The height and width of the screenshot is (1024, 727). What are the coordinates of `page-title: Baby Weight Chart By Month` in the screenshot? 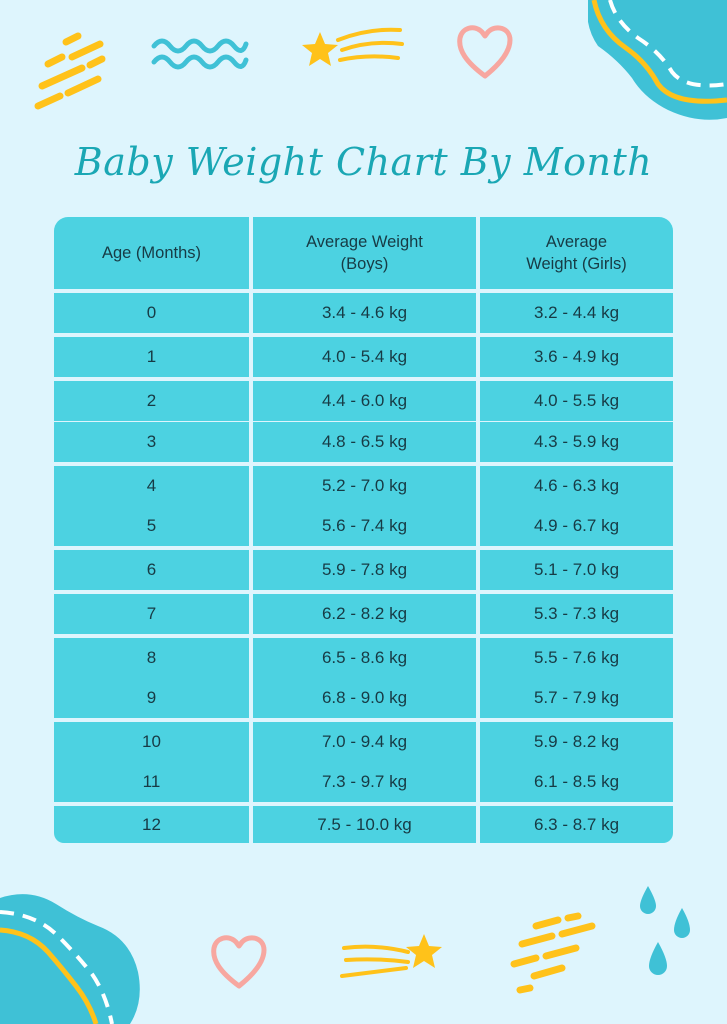 It's located at (363, 162).